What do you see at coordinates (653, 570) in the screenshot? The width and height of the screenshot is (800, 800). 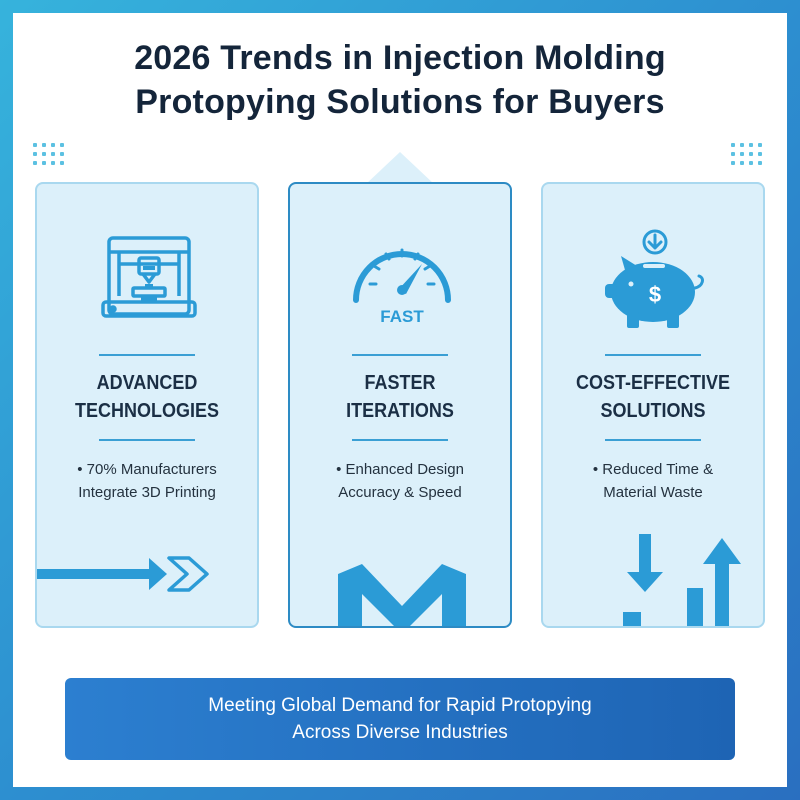 I see `down-up-arrows-icon` at bounding box center [653, 570].